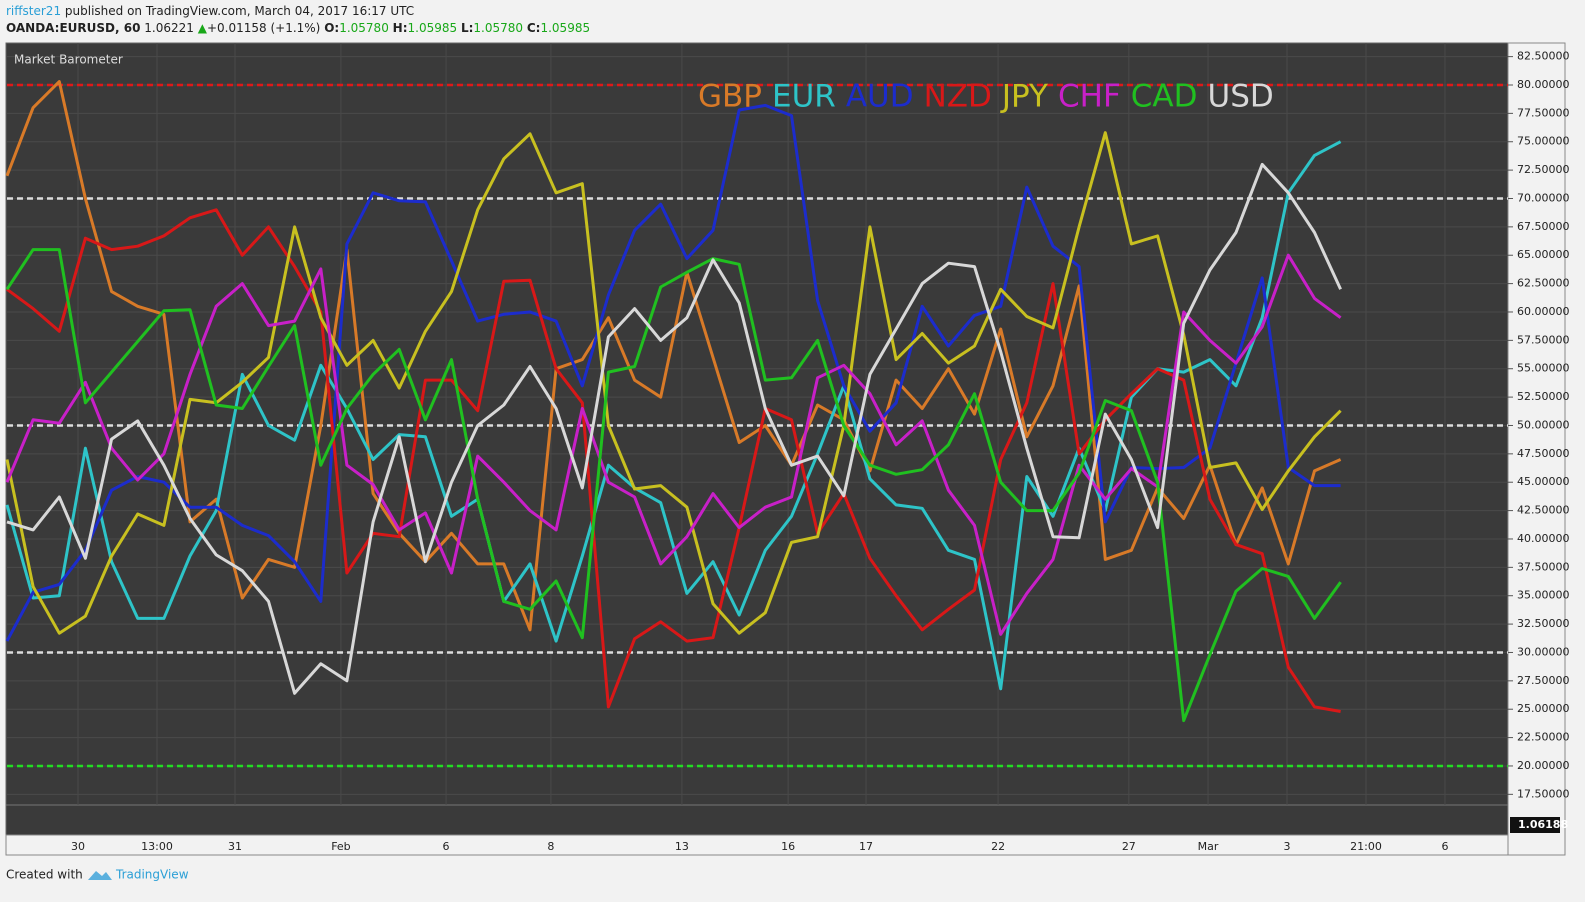  What do you see at coordinates (44, 875) in the screenshot?
I see `footer-created: Created with` at bounding box center [44, 875].